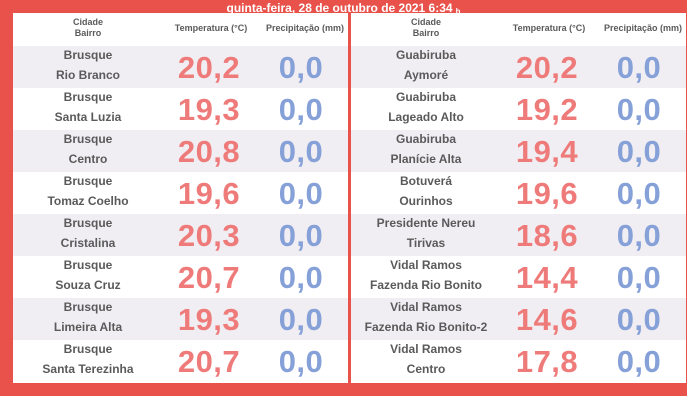  I want to click on bairro-name: Planície Alta, so click(426, 159).